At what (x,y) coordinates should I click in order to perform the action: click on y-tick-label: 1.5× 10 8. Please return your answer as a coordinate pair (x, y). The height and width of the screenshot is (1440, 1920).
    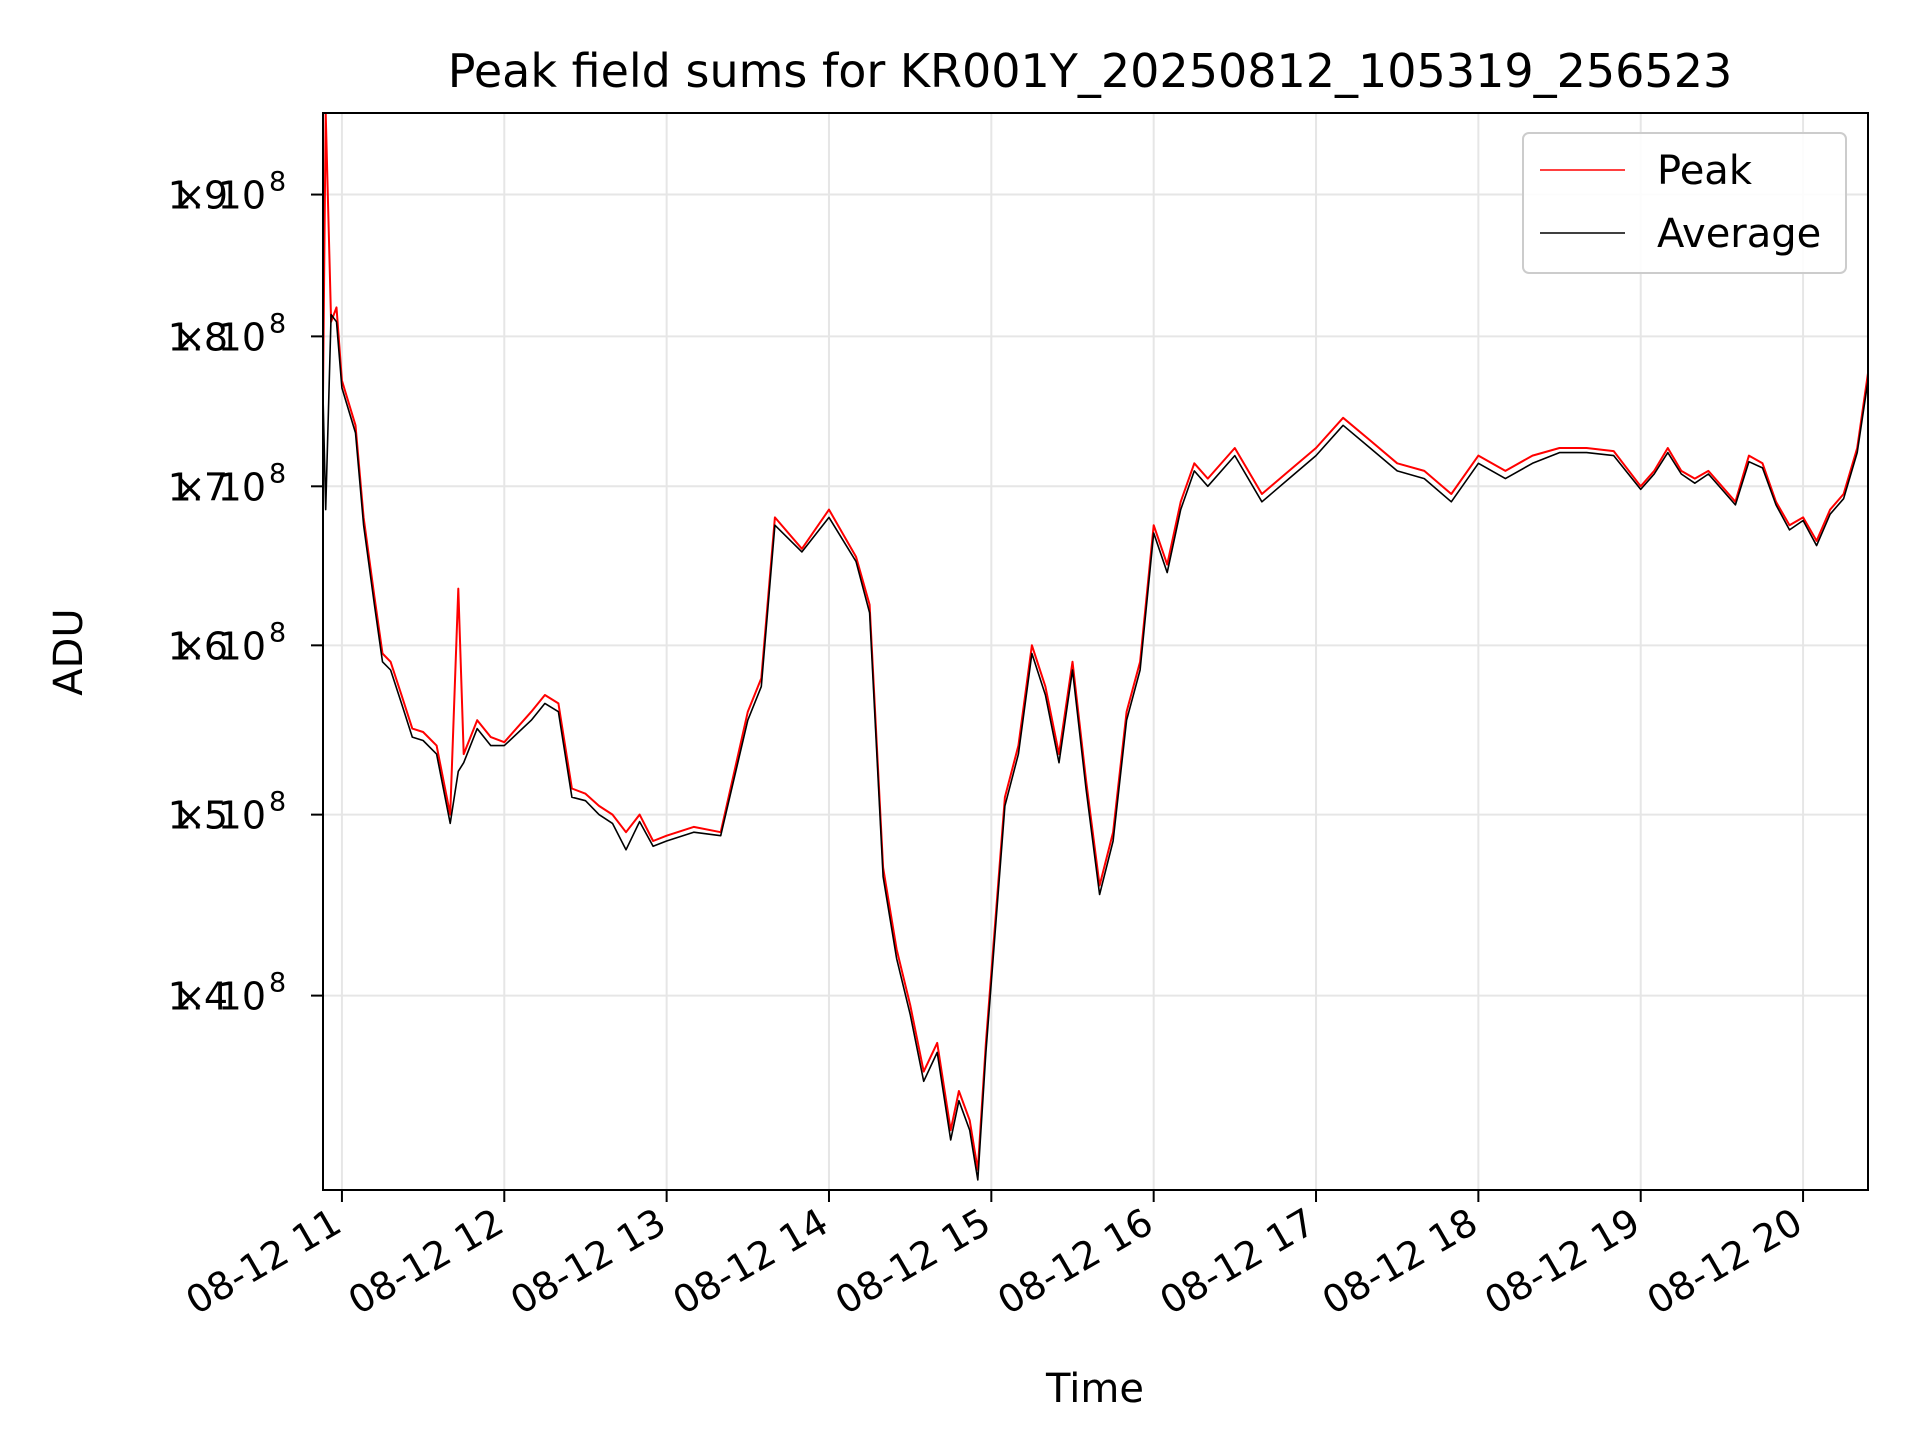
    Looking at the image, I should click on (227, 812).